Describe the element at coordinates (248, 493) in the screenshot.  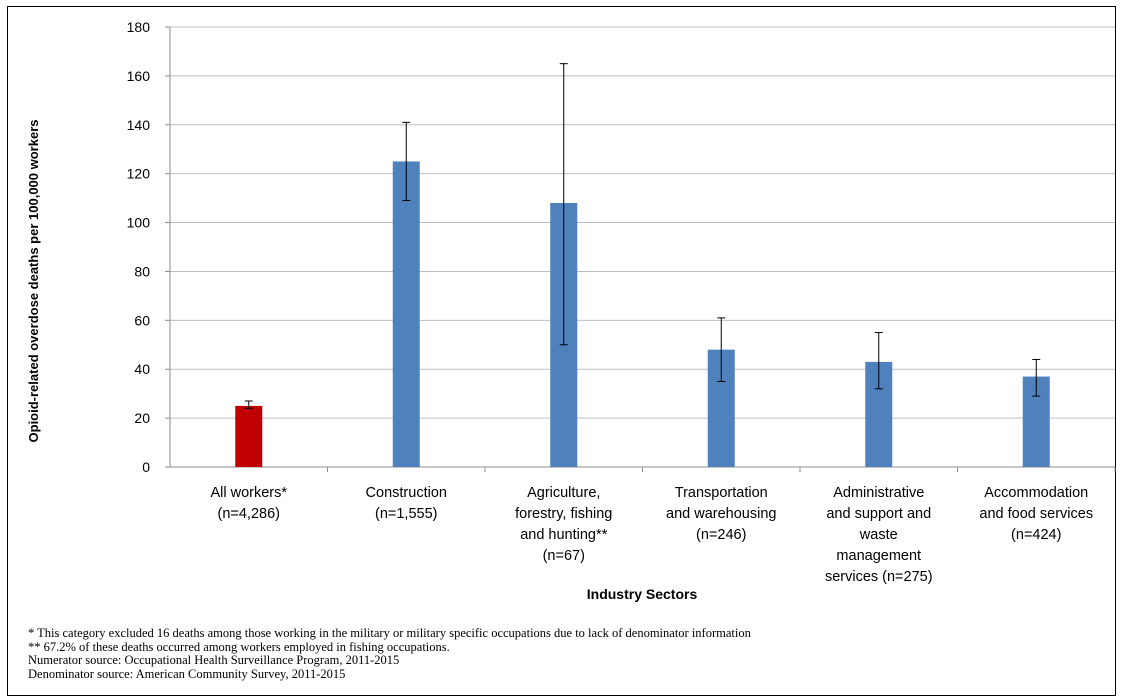
I see `x-tick-label-line: All workers*` at that location.